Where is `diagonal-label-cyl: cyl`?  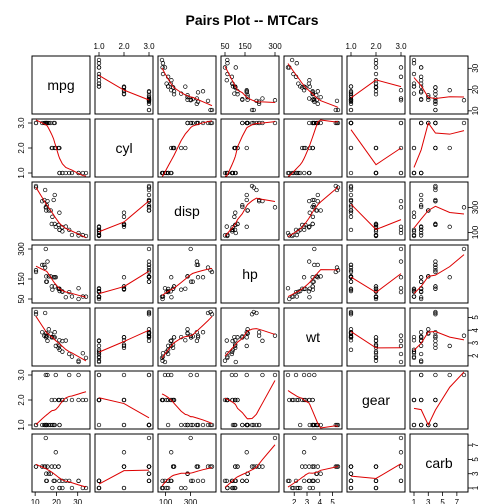
diagonal-label-cyl: cyl is located at coordinates (123, 148).